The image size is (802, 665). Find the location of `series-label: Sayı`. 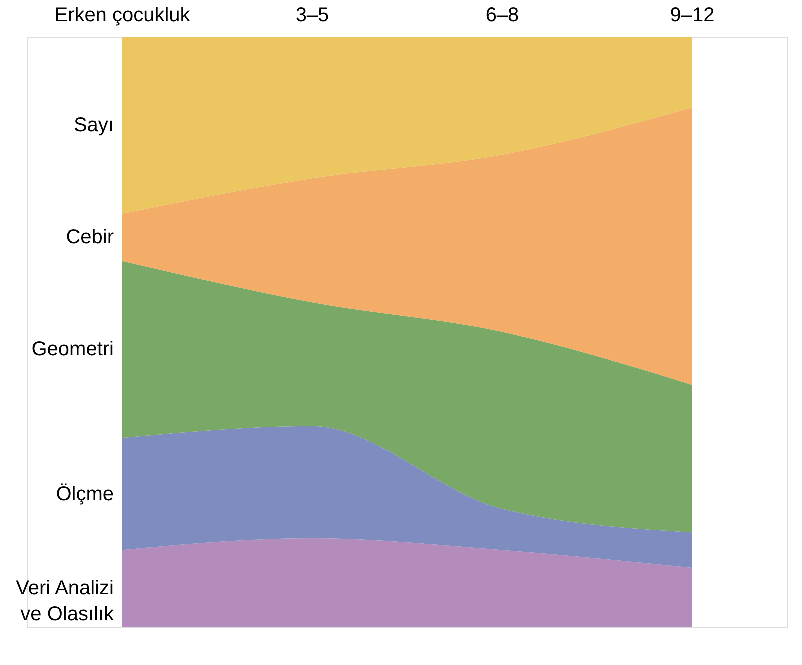

series-label: Sayı is located at coordinates (94, 125).